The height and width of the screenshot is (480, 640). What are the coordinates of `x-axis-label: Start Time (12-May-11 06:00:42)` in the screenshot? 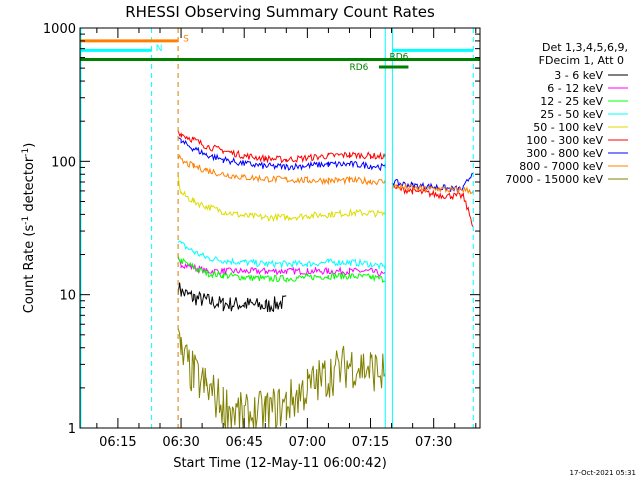 It's located at (280, 463).